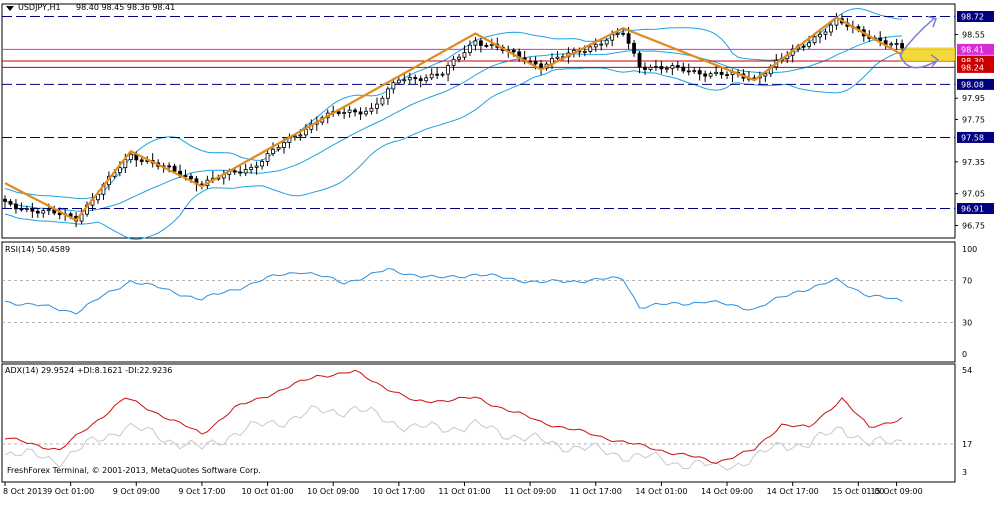 This screenshot has height=506, width=995. Describe the element at coordinates (25, 491) in the screenshot. I see `time-axis-label: 8 Oct 2013` at that location.